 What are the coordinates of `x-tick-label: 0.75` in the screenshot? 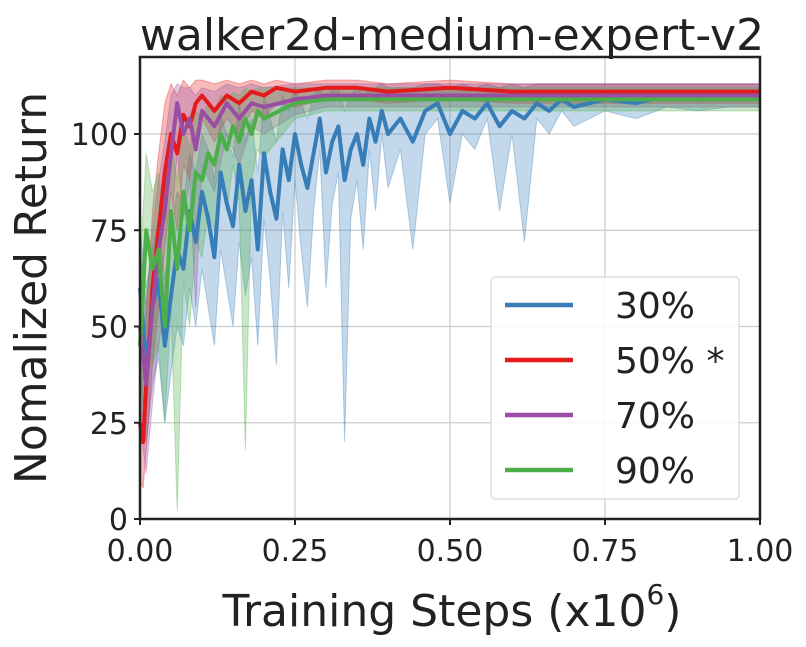 It's located at (605, 551).